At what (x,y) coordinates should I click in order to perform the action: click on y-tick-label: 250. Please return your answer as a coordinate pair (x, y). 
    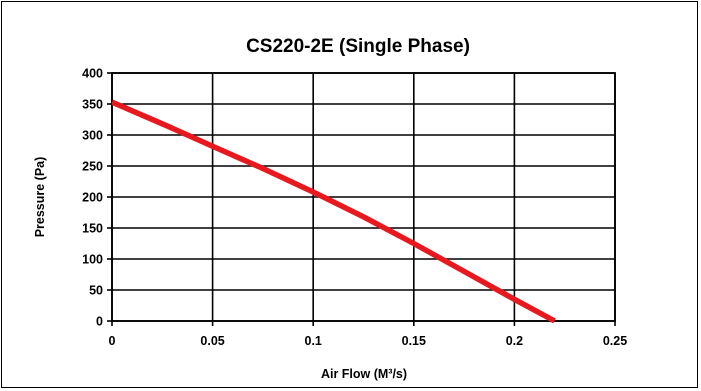
    Looking at the image, I should click on (92, 167).